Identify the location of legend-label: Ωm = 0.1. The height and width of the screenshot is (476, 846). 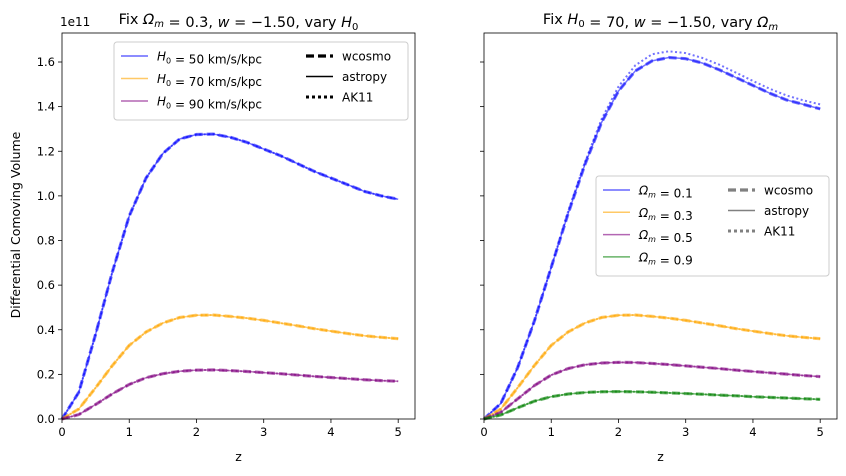
(665, 192).